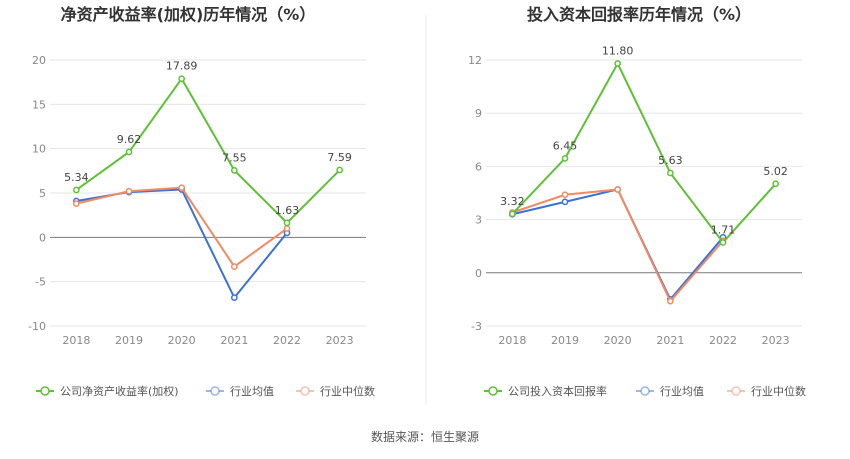  What do you see at coordinates (42, 193) in the screenshot?
I see `y-tick-label: 5` at bounding box center [42, 193].